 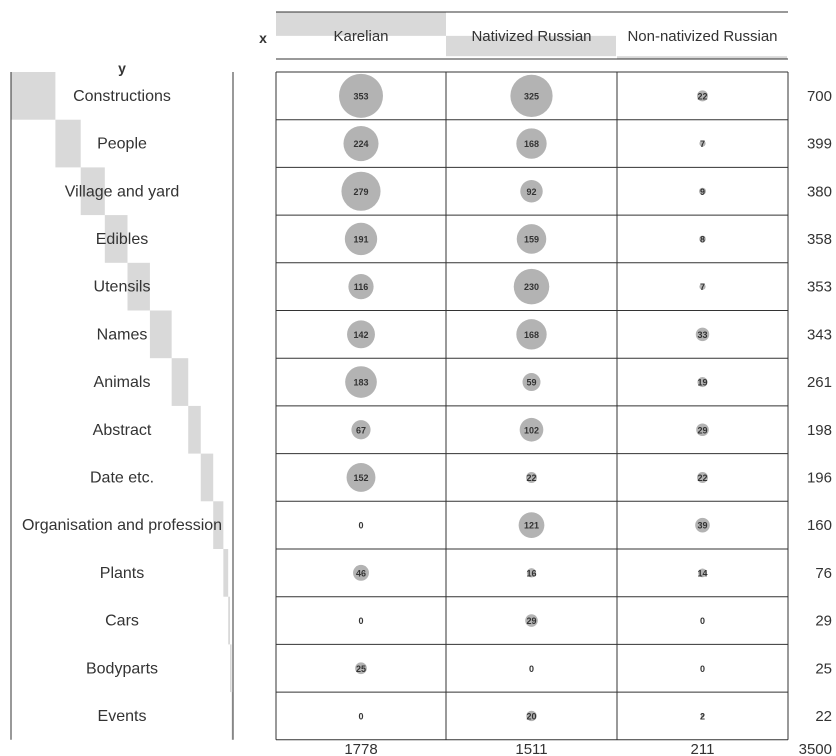 I want to click on row-label: People, so click(x=122, y=144).